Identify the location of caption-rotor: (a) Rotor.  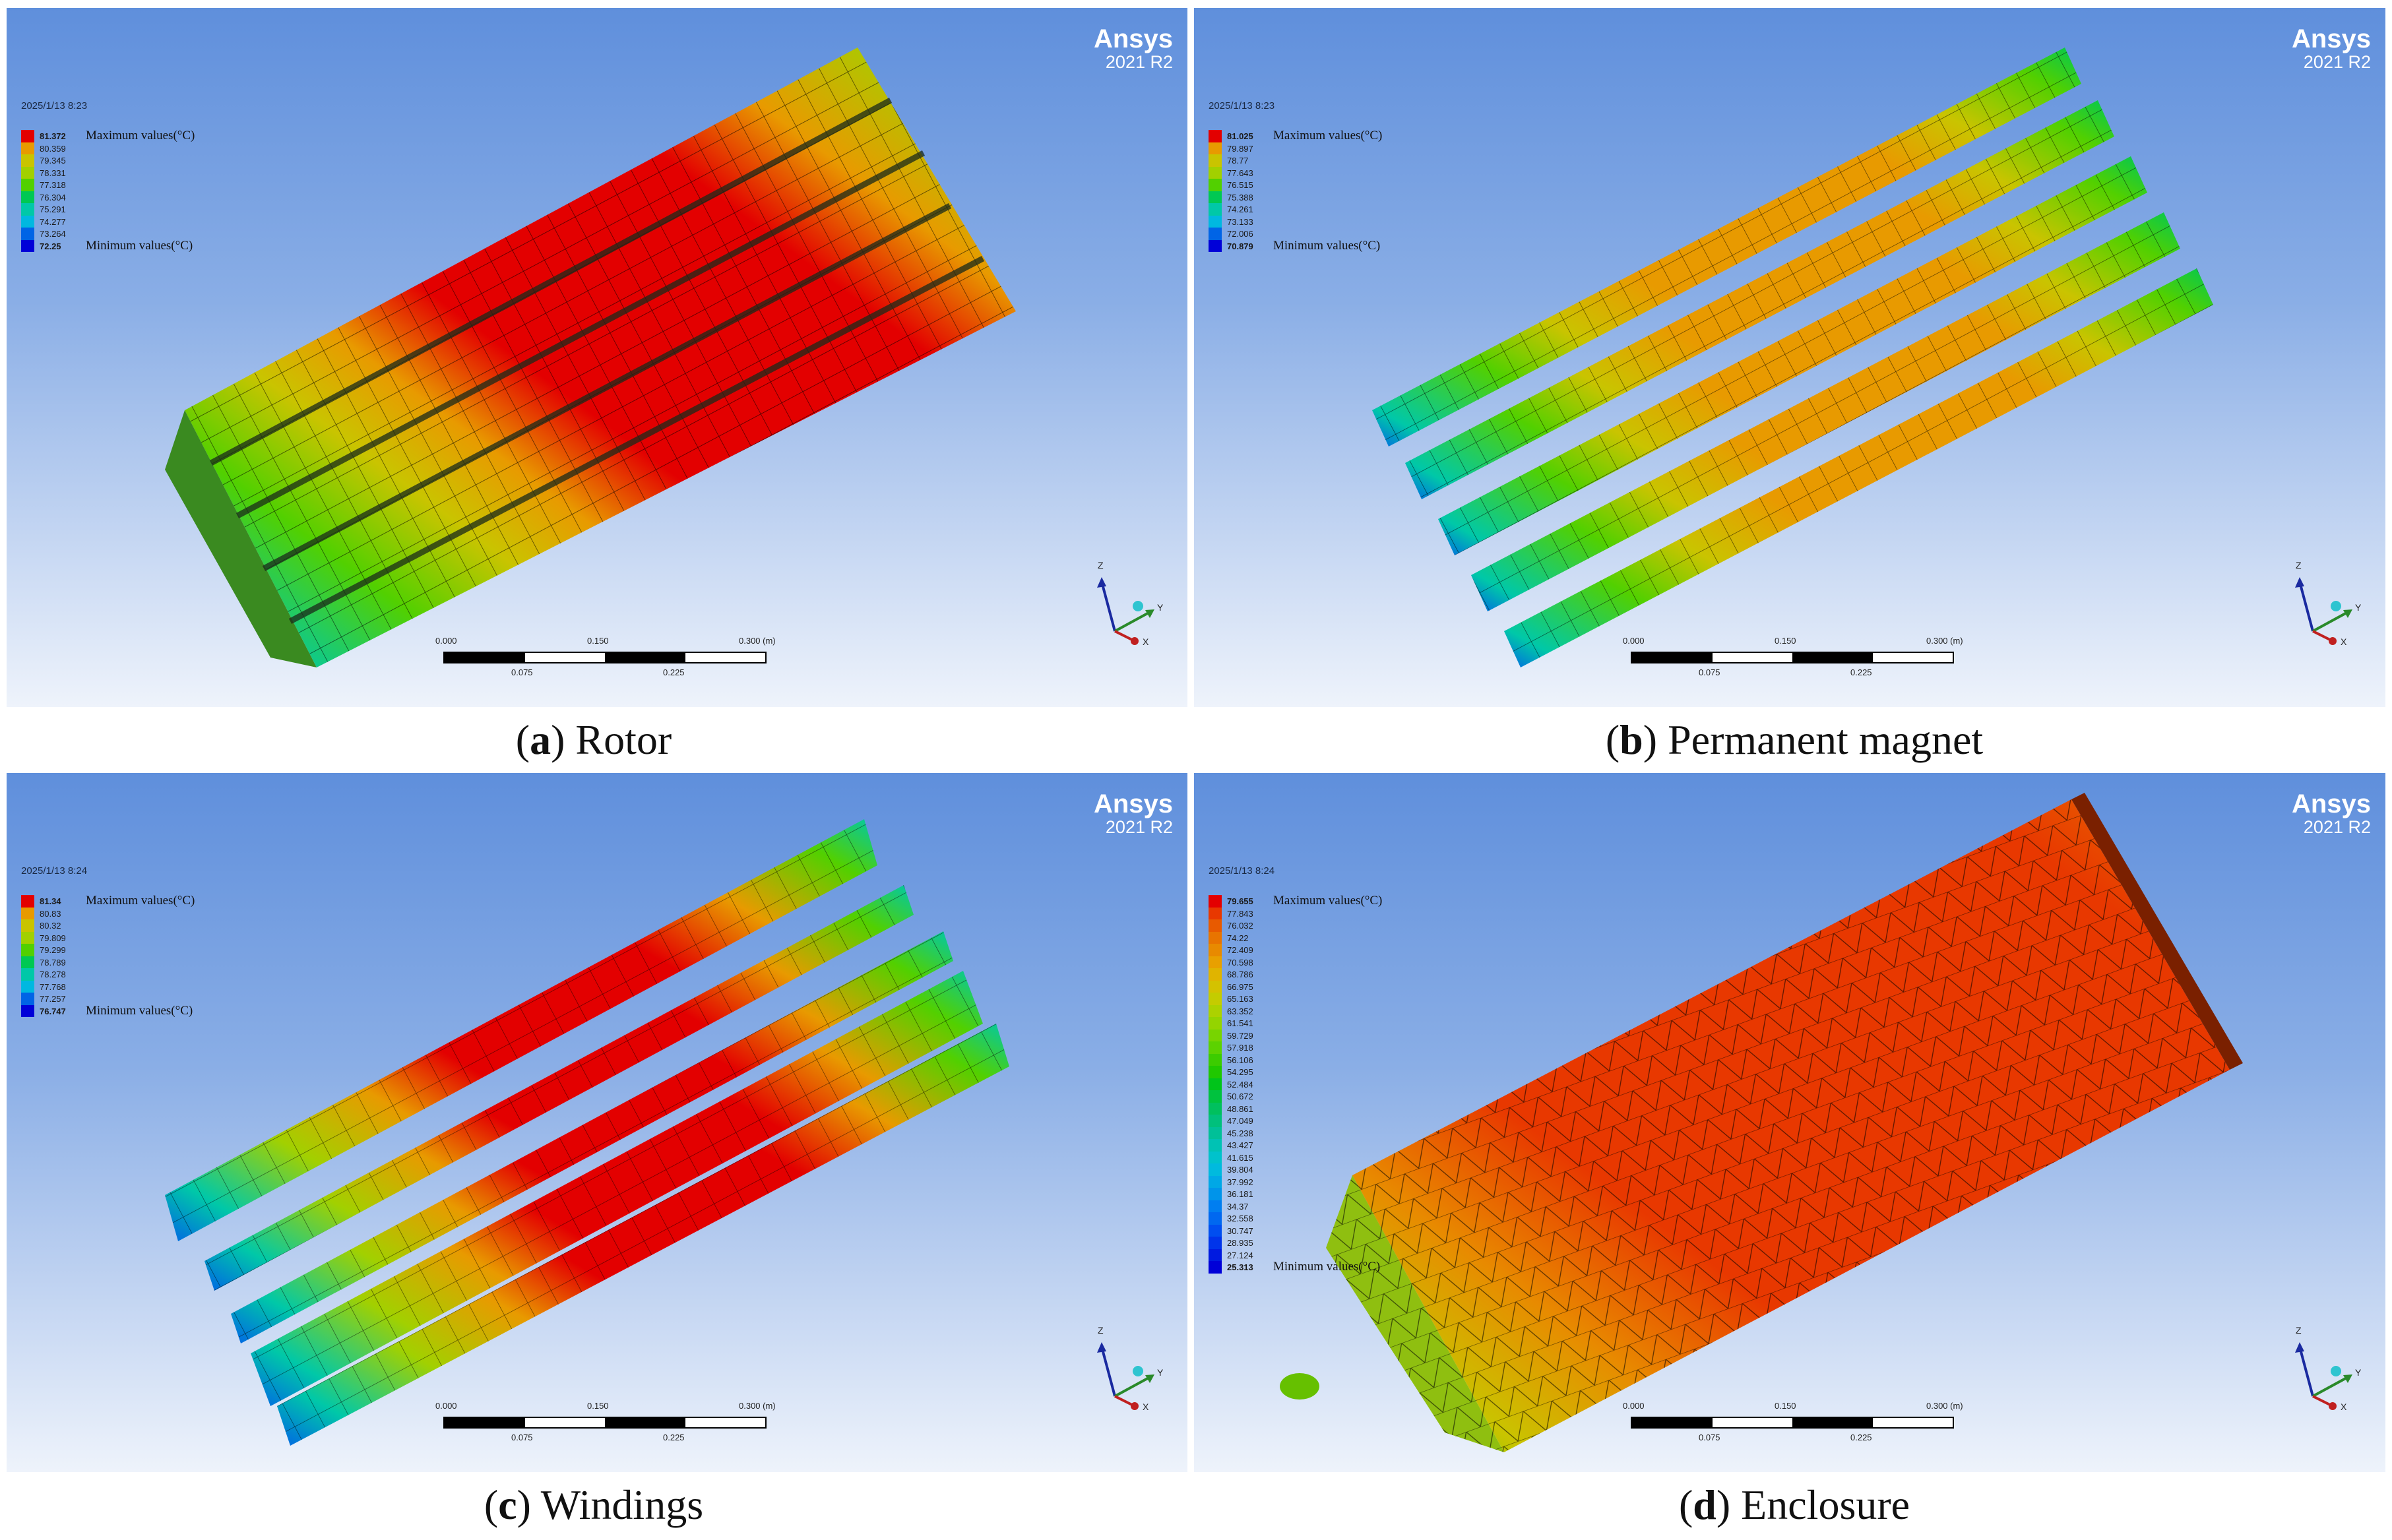
(593, 739).